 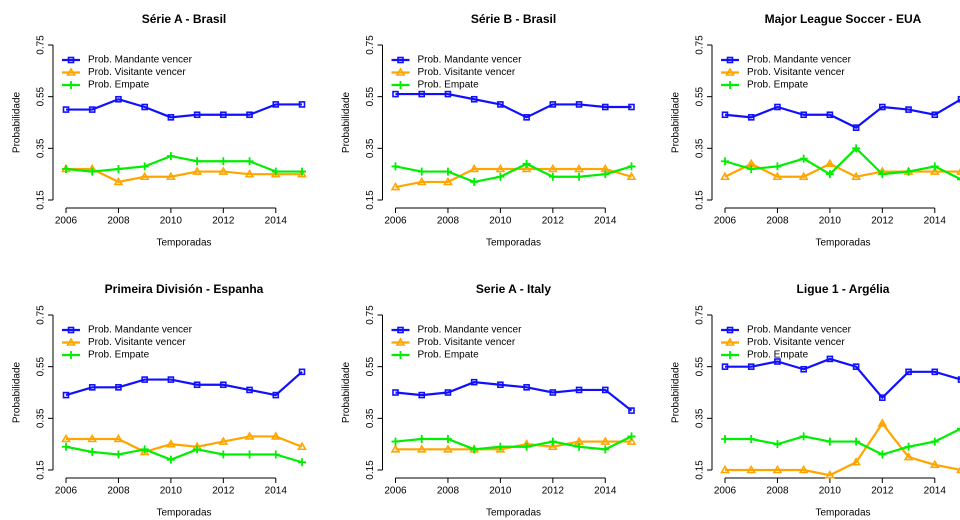 I want to click on x-tick-label: 2008, so click(x=448, y=491).